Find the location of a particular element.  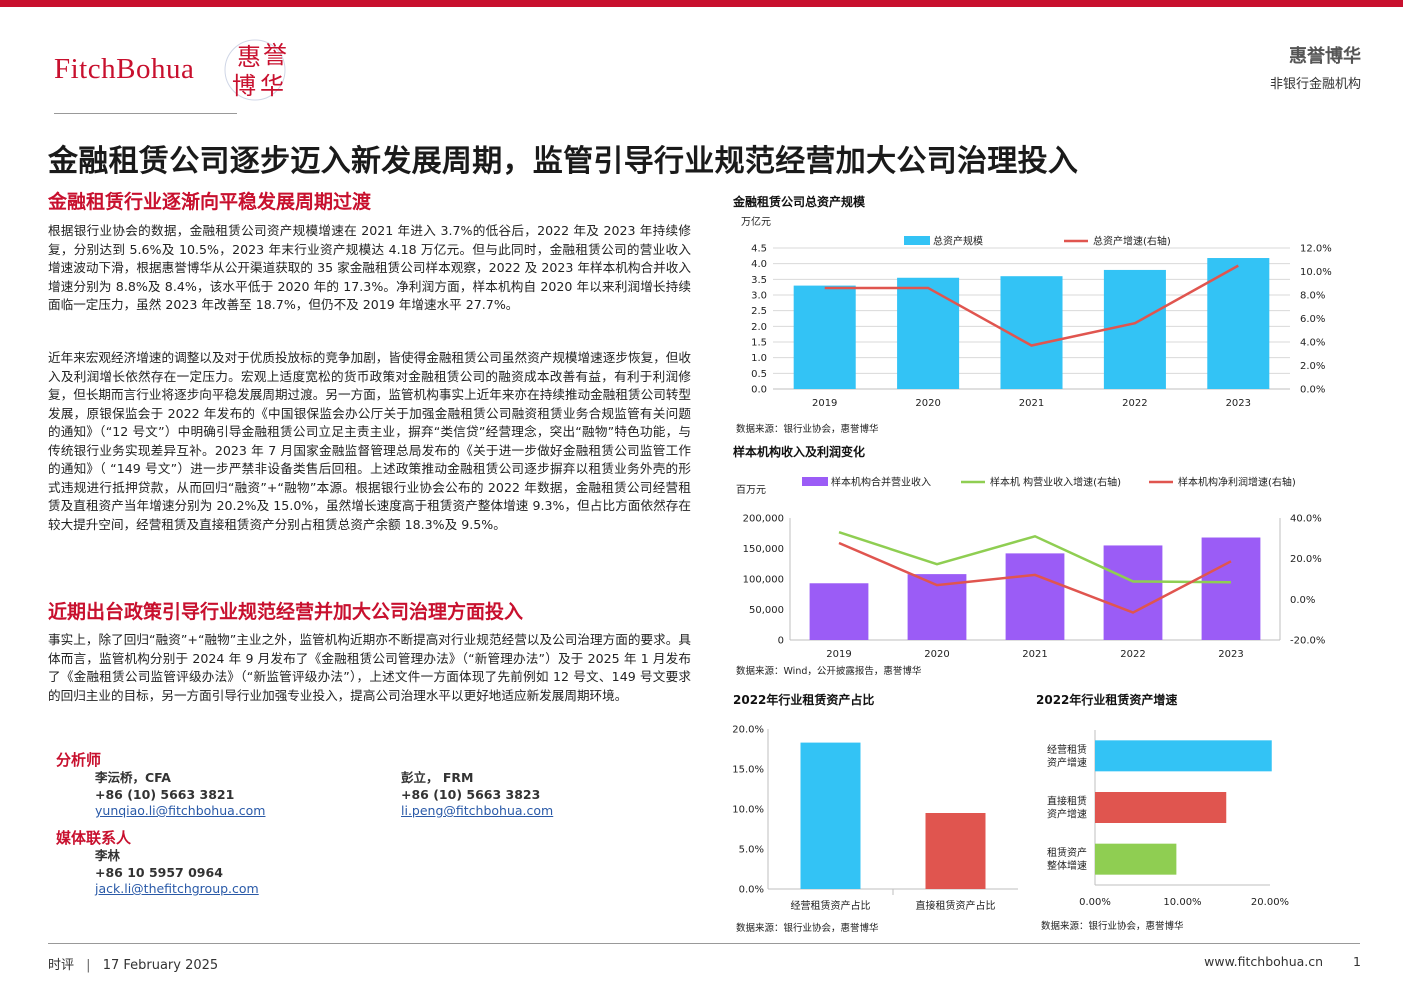

fitchbohua-logo: FitchBohua 惠 誉 博 华 is located at coordinates (184, 70).